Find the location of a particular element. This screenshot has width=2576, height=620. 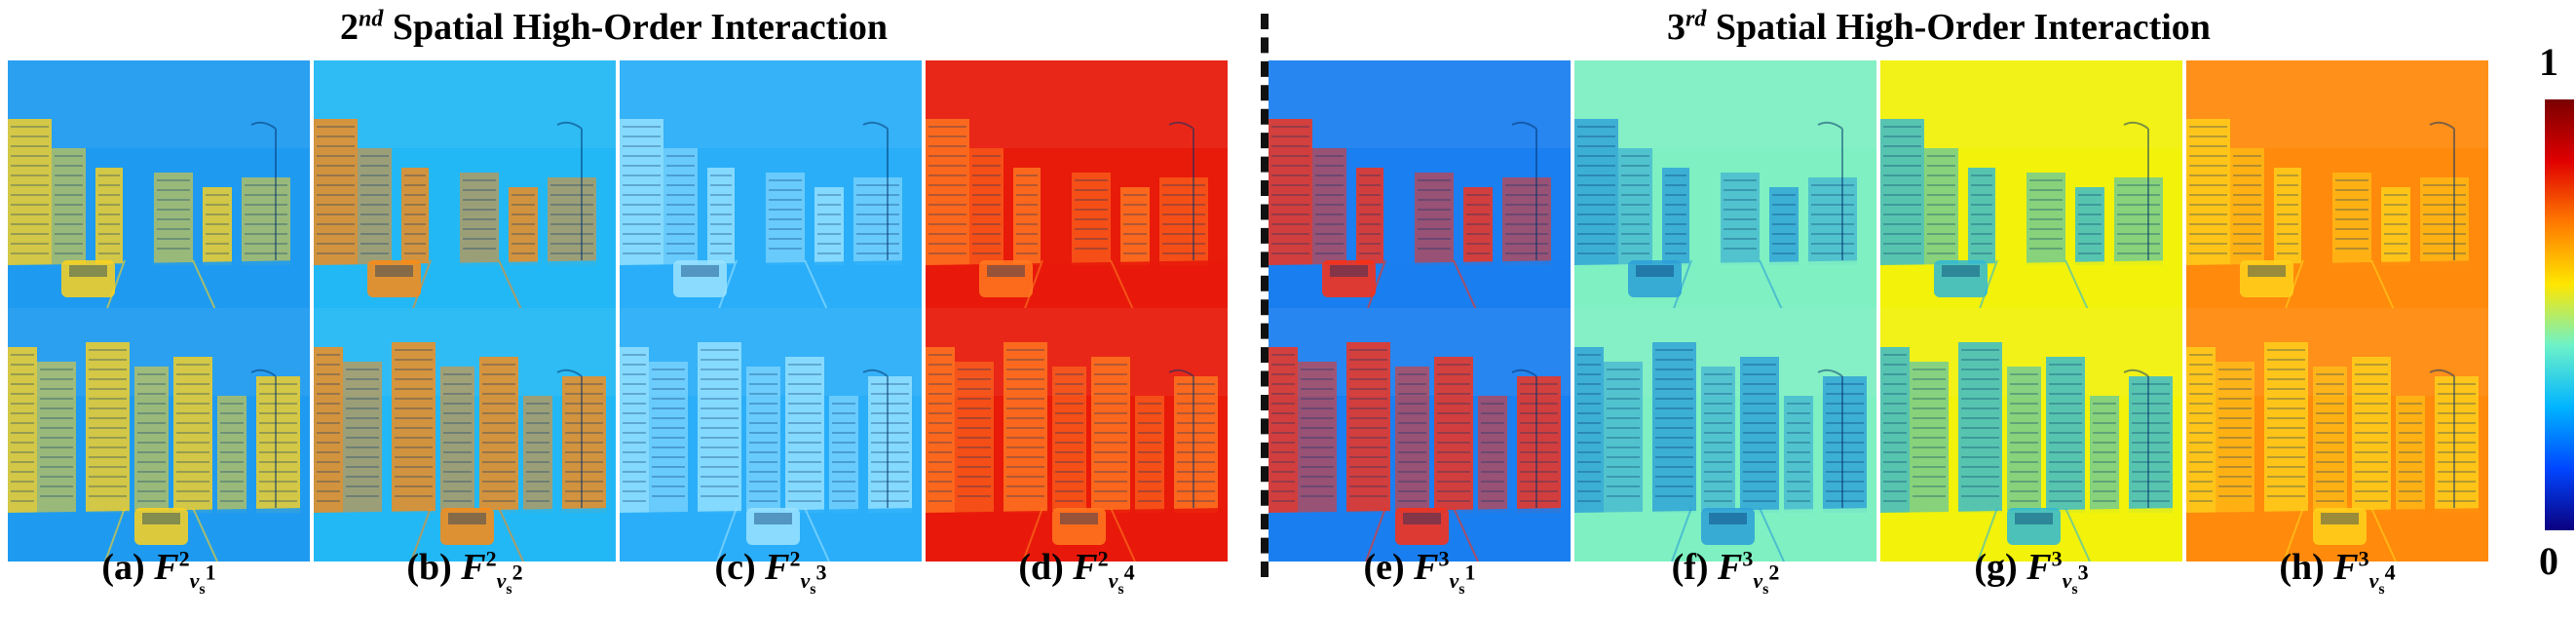

colorbar is located at coordinates (2559, 314).